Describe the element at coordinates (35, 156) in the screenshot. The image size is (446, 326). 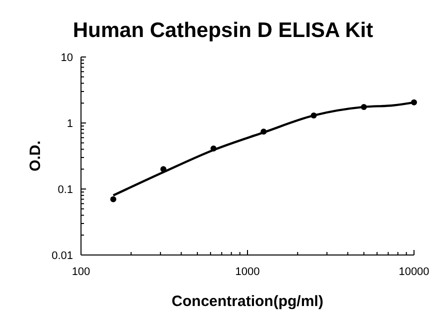
I see `y-axis-title: O.D.` at that location.